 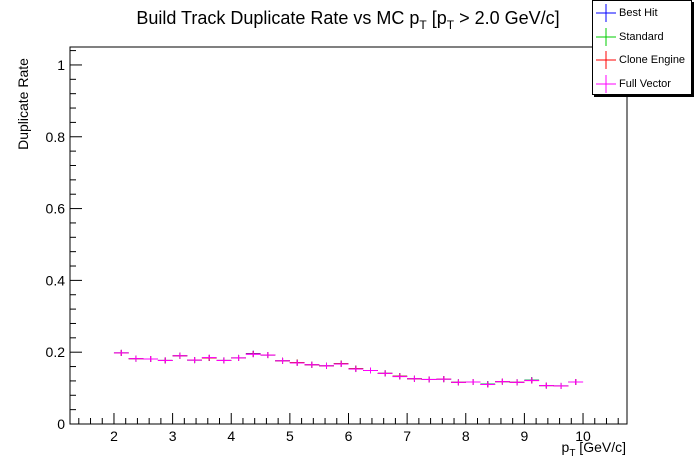 I want to click on legend-entry: Best Hit, so click(x=642, y=14).